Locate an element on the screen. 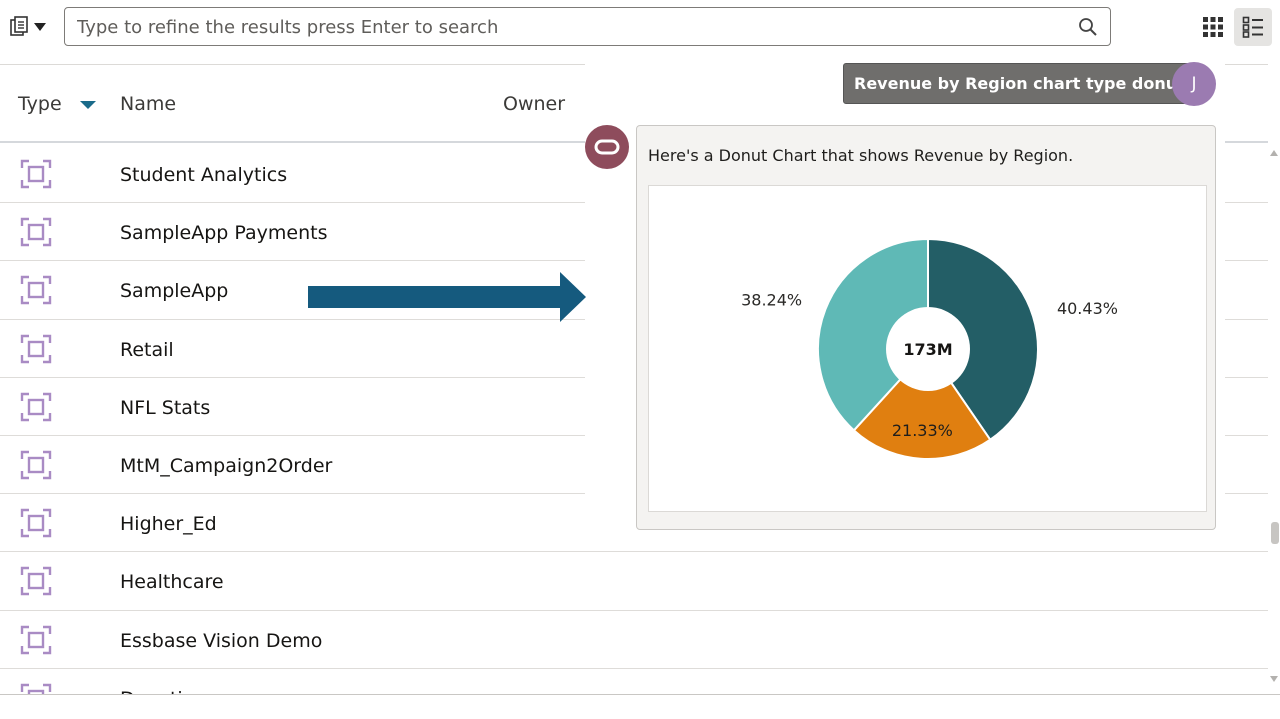 This screenshot has height=719, width=1280. donut-hole is located at coordinates (928, 349).